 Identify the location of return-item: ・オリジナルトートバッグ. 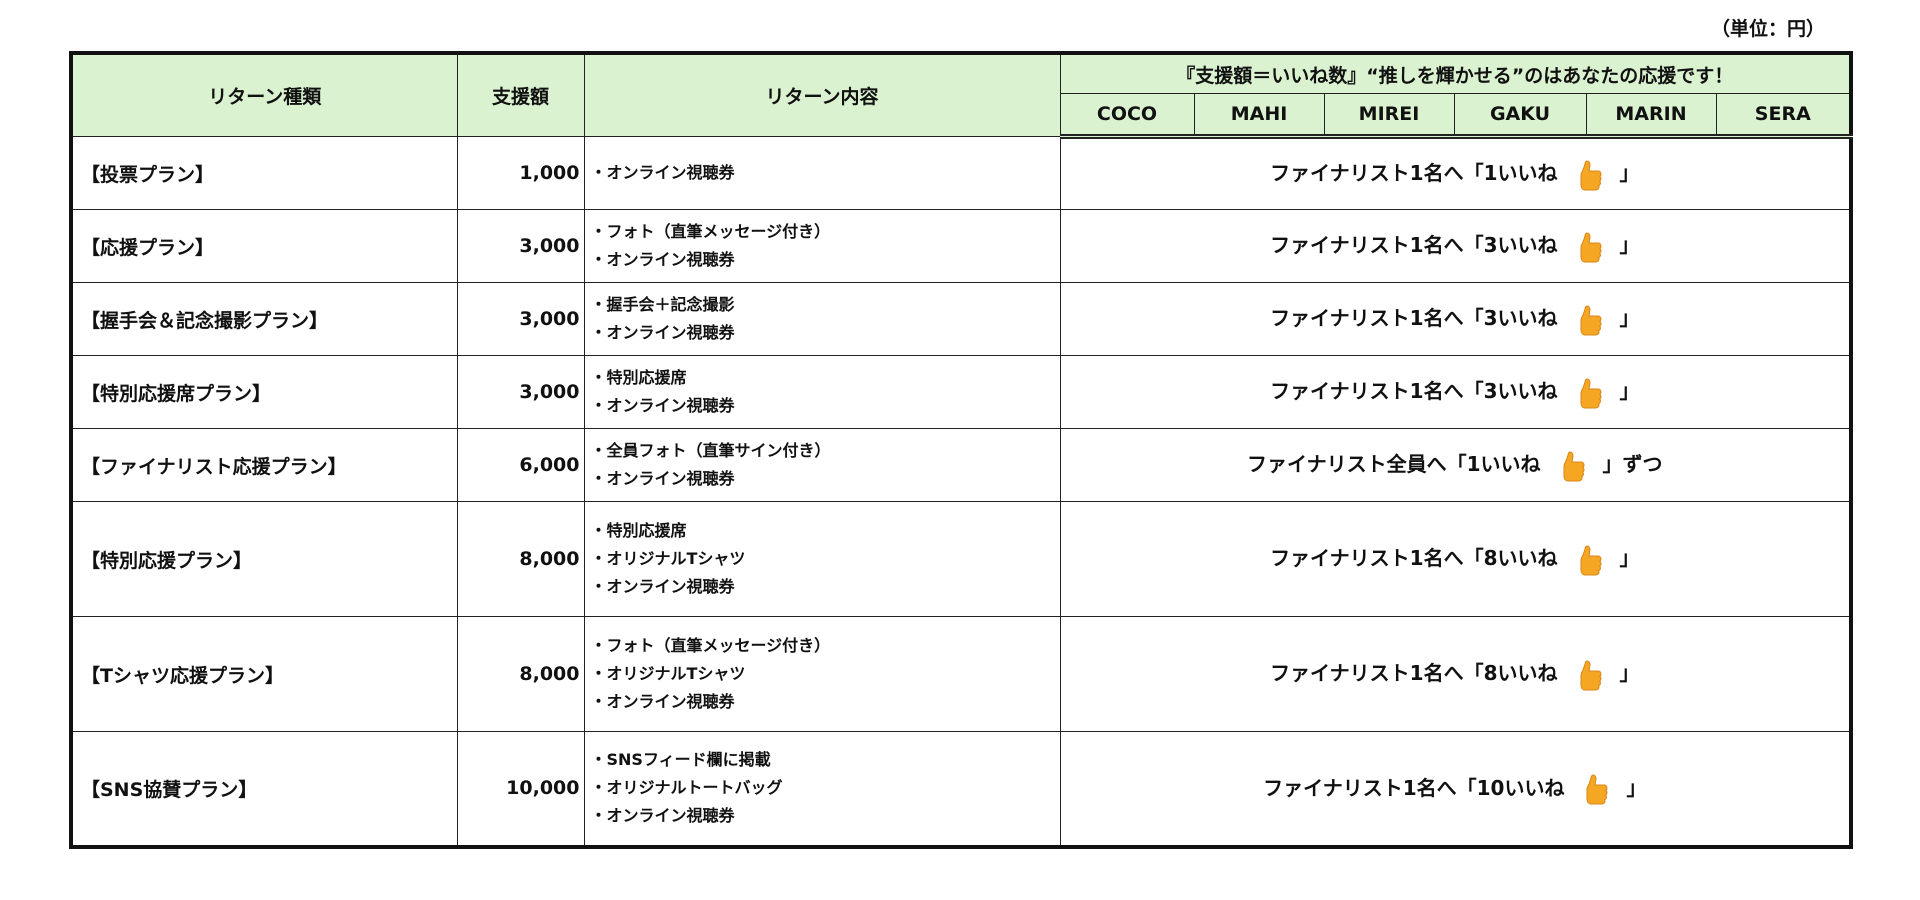
(686, 788).